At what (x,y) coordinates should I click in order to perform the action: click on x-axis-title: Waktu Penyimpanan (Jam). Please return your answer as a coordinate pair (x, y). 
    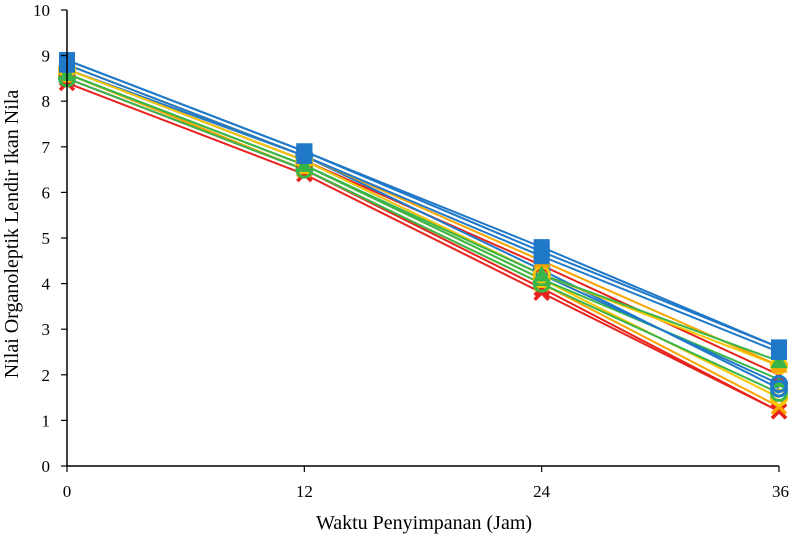
    Looking at the image, I should click on (424, 523).